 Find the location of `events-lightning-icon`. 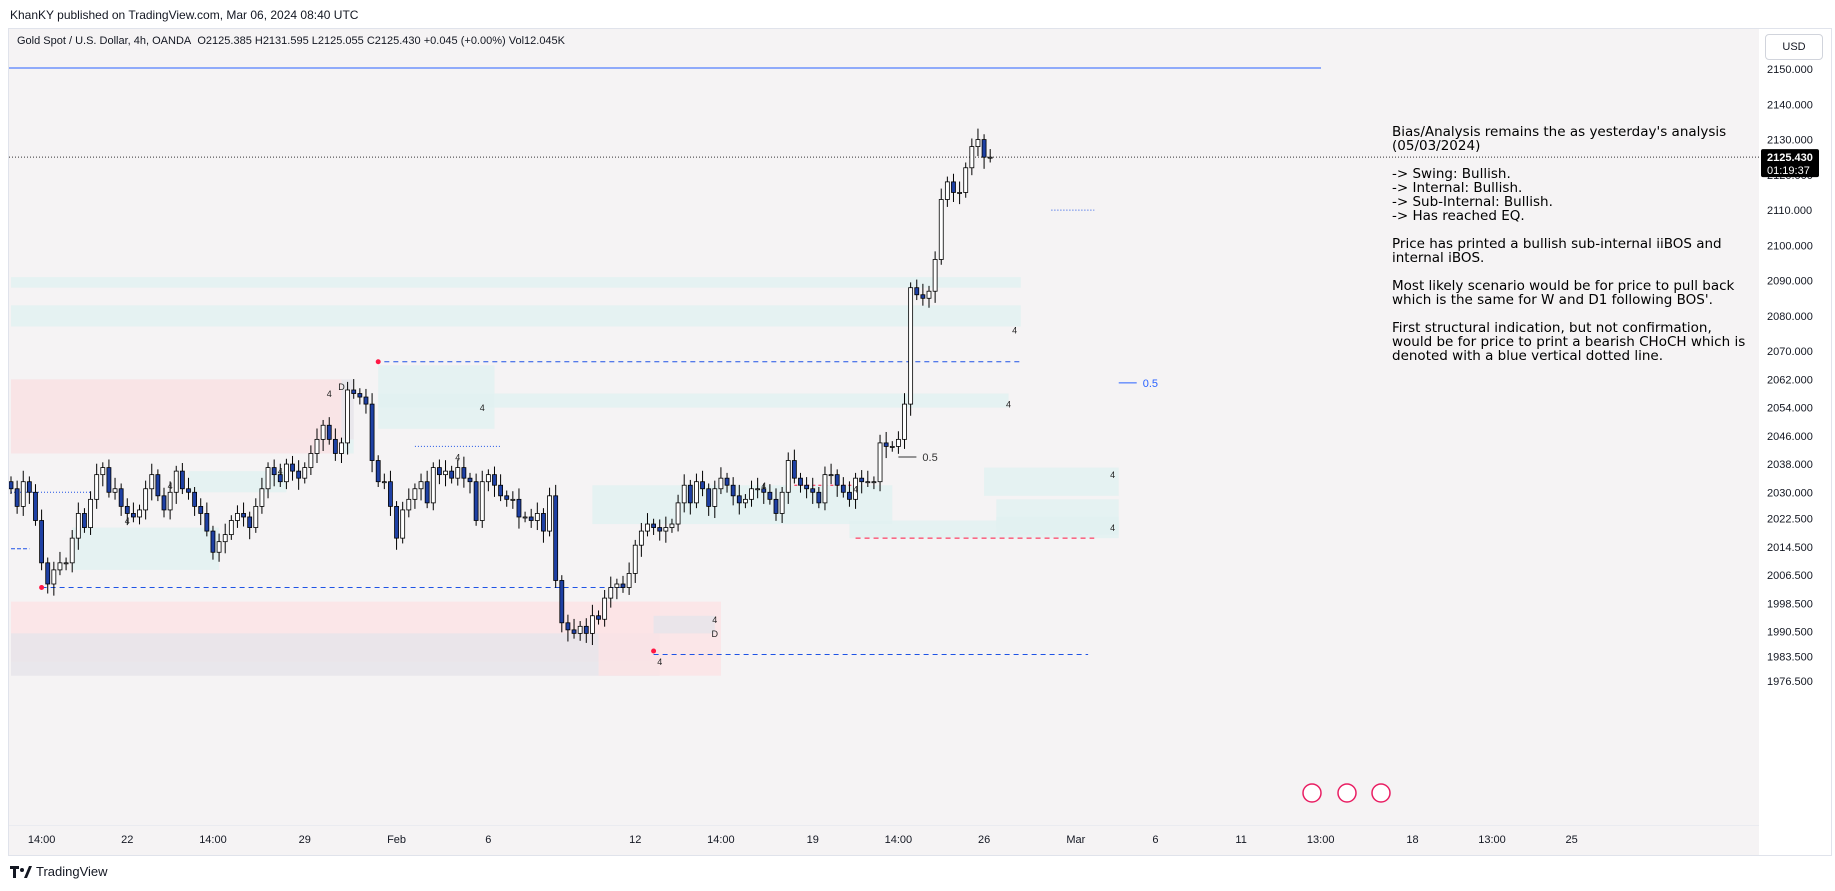

events-lightning-icon is located at coordinates (1312, 793).